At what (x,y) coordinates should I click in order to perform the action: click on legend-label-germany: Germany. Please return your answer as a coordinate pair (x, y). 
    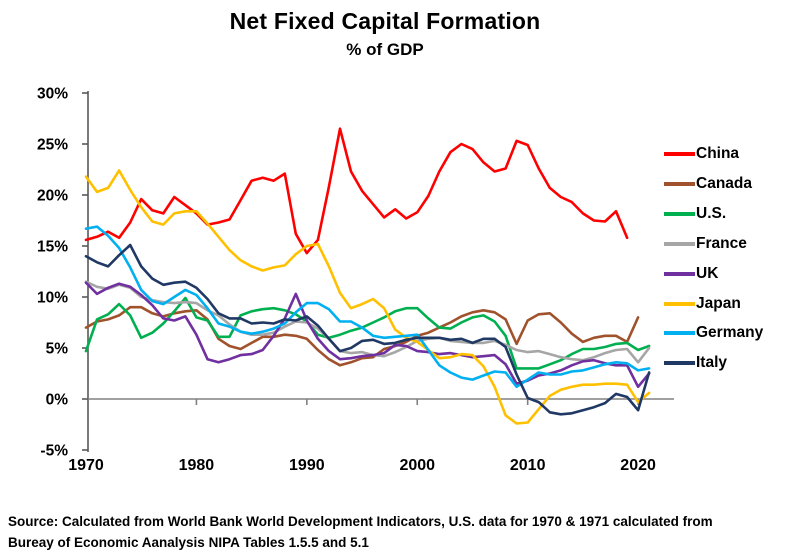
    Looking at the image, I should click on (730, 333).